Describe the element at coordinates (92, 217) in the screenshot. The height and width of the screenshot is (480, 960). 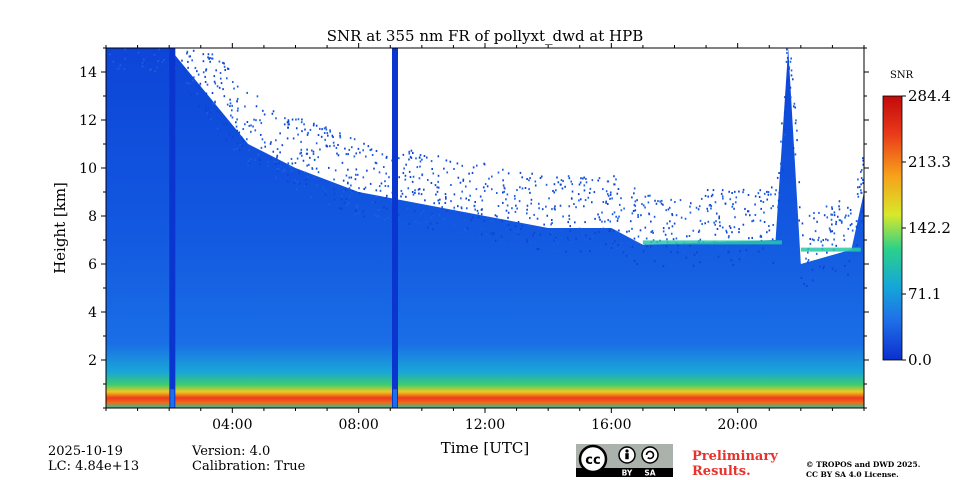
I see `y-tick-label: 8` at that location.